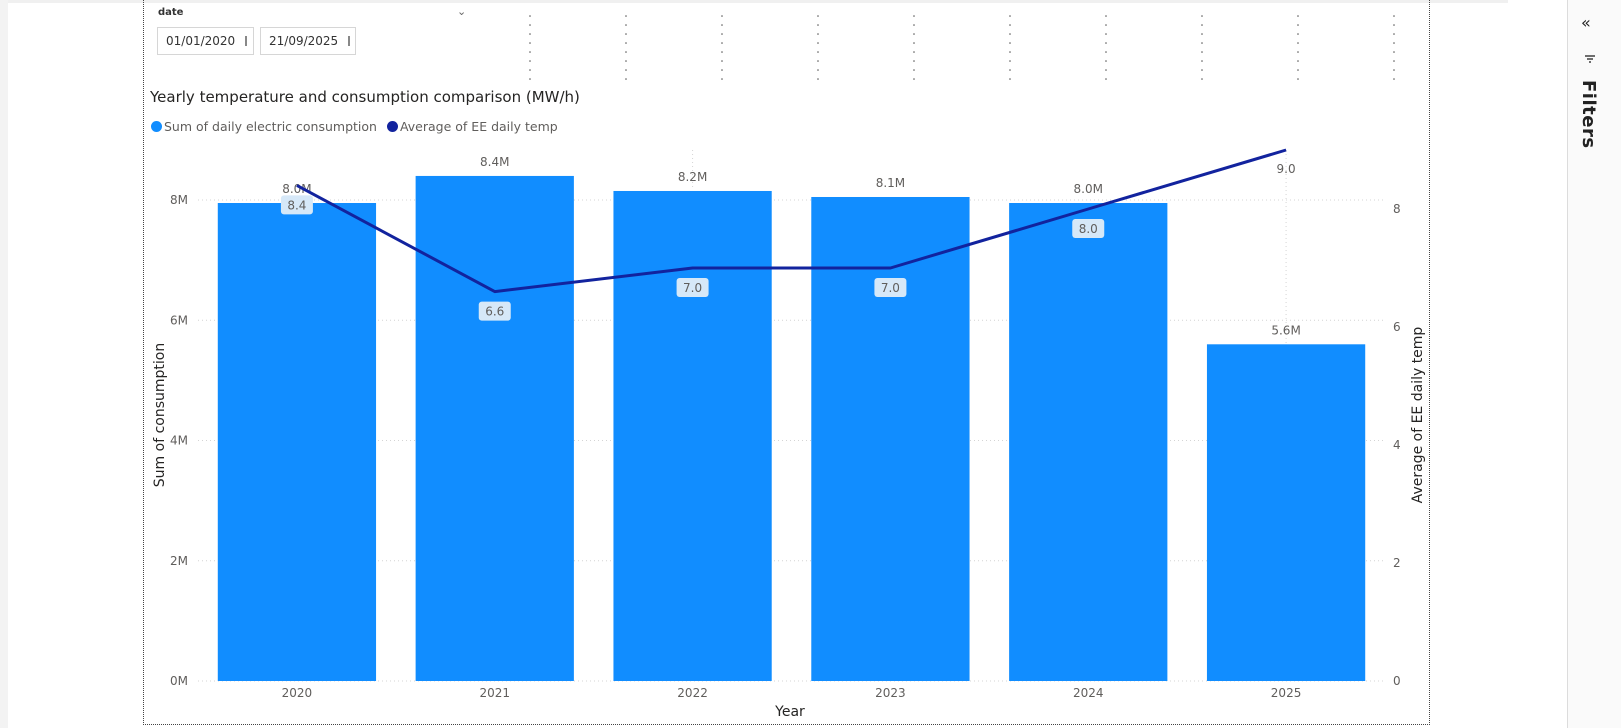 The height and width of the screenshot is (728, 1621). I want to click on line-series, so click(791, 221).